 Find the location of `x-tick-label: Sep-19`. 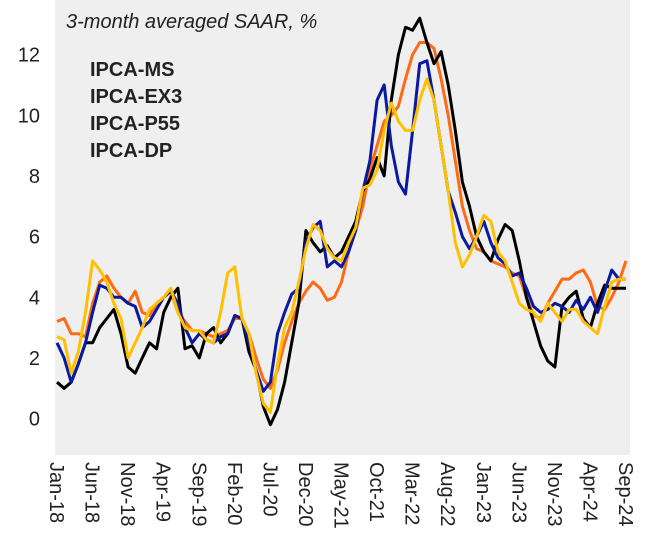

x-tick-label: Sep-19 is located at coordinates (198, 494).